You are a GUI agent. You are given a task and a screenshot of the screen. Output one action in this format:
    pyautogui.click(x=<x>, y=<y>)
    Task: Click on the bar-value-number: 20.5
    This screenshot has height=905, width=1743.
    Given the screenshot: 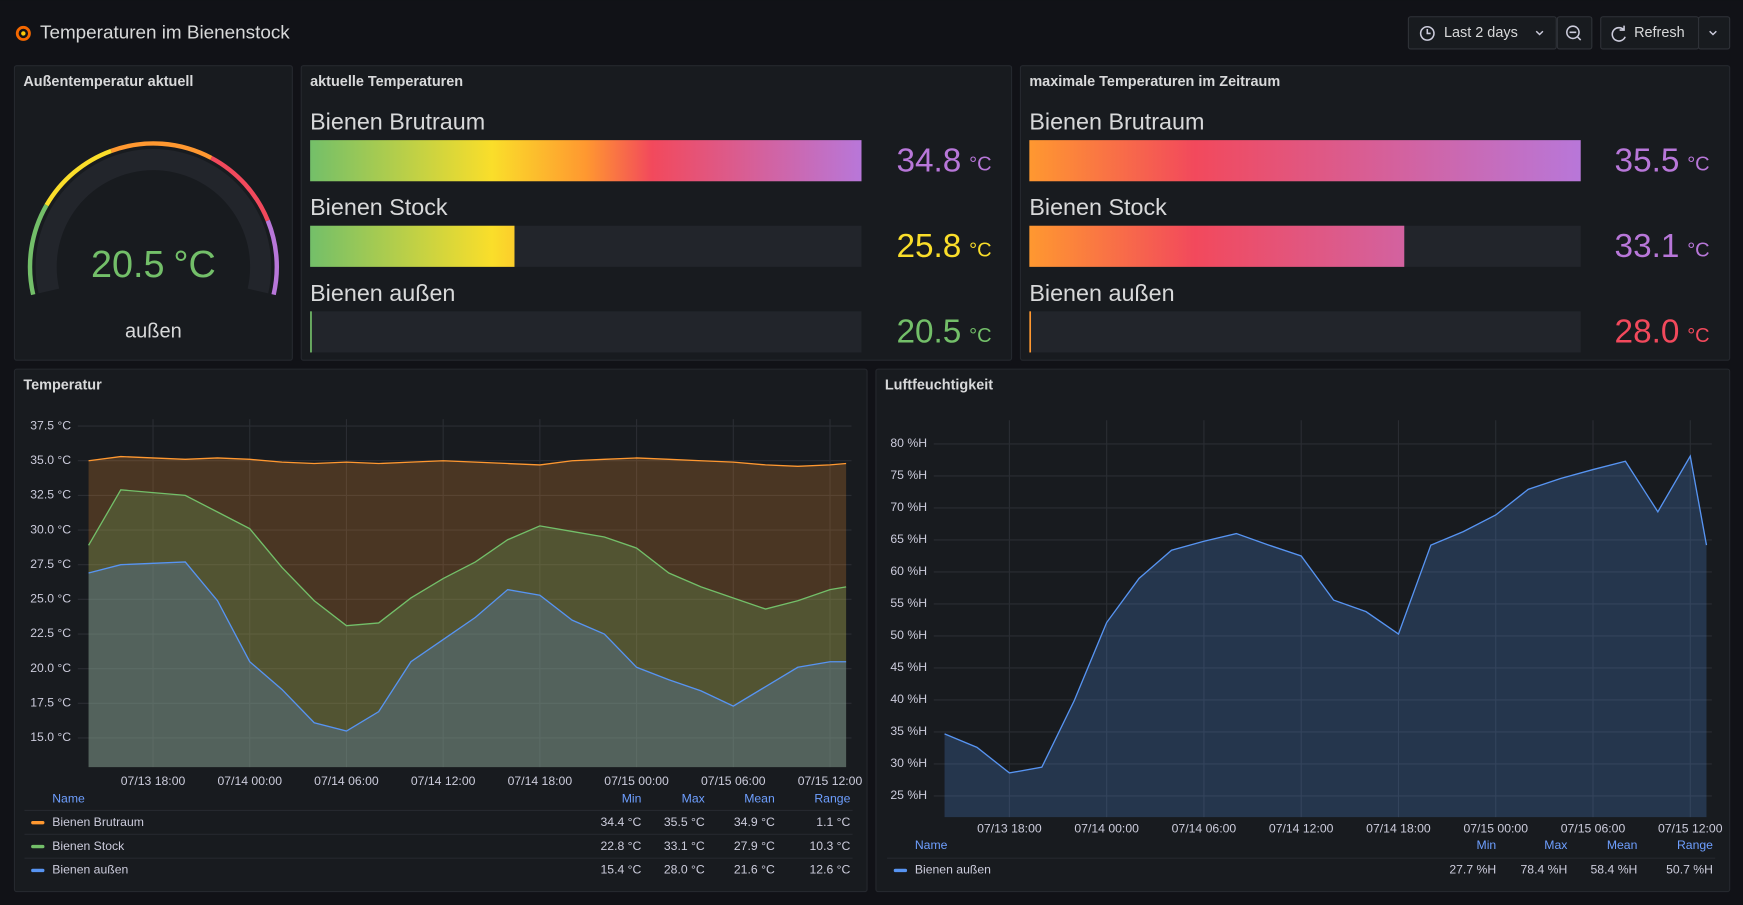 What is the action you would take?
    pyautogui.click(x=928, y=331)
    